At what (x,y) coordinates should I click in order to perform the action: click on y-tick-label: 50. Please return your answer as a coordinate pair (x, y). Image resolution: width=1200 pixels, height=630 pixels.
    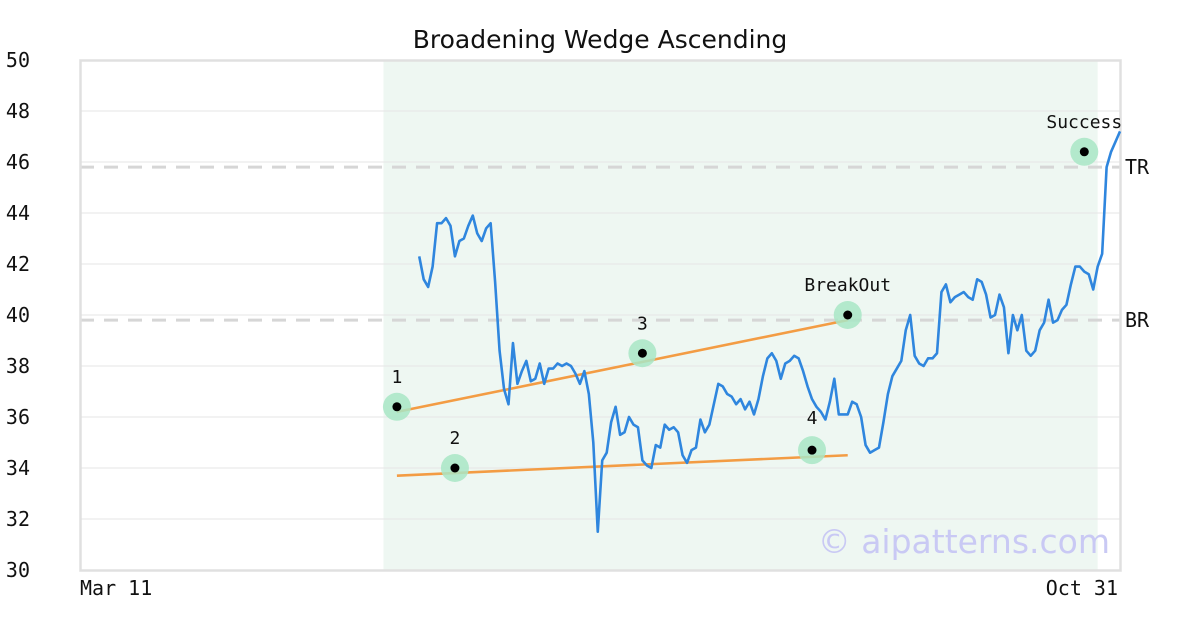
    Looking at the image, I should click on (18, 60).